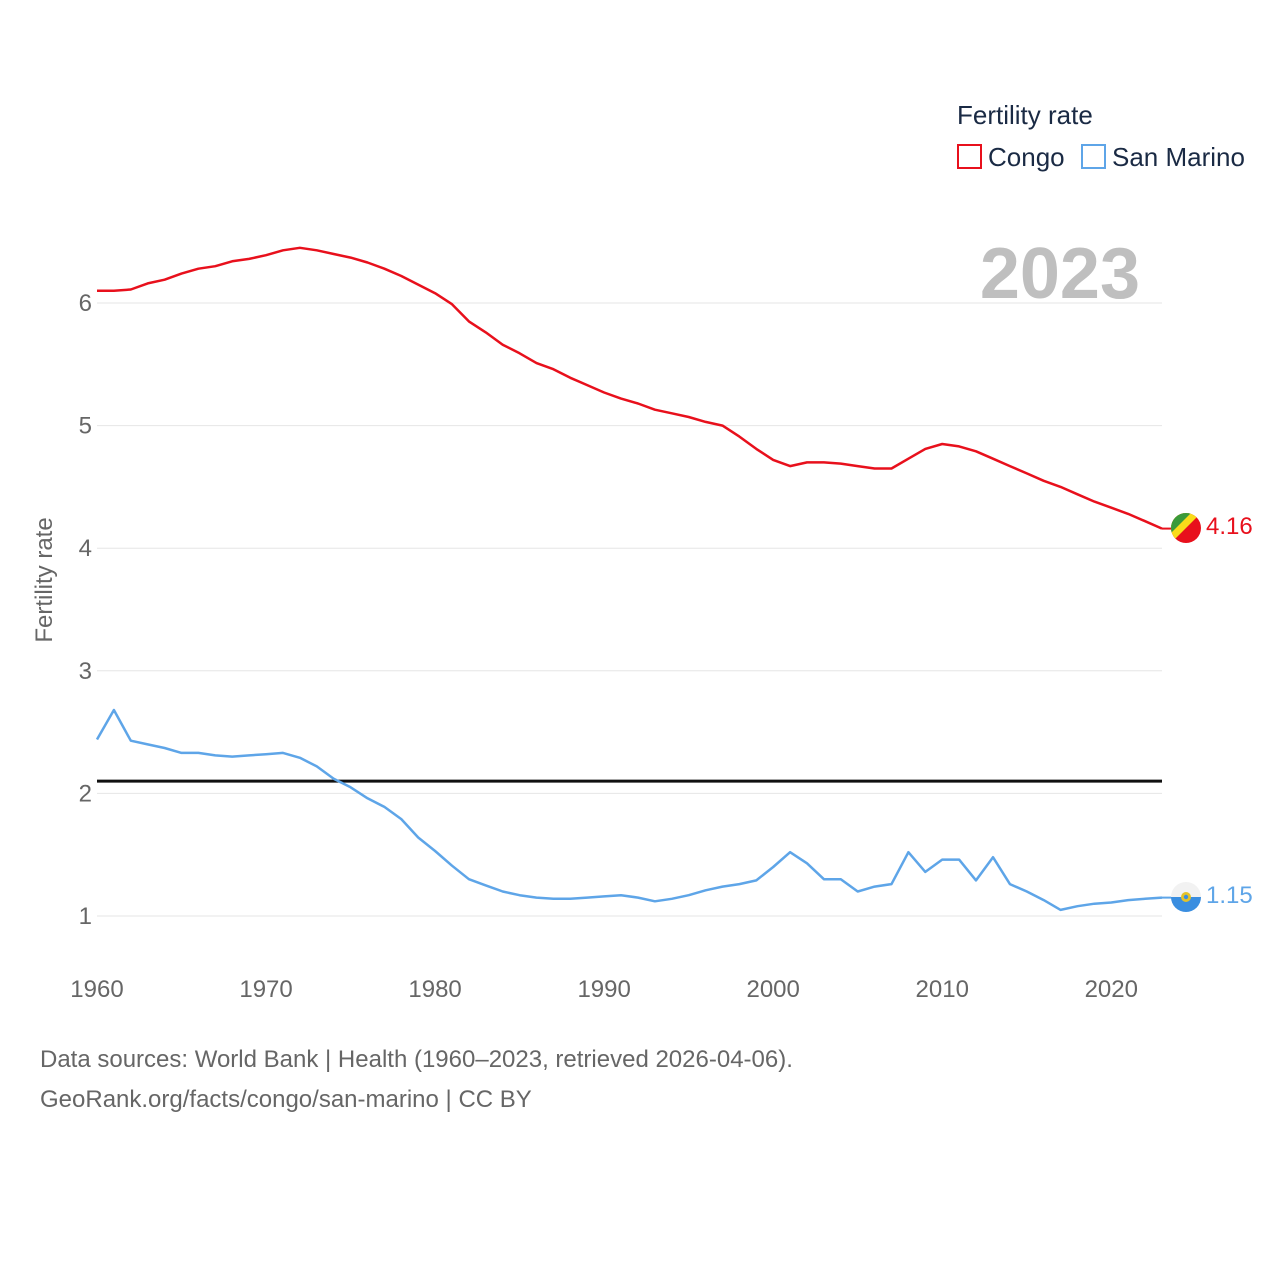  I want to click on legend-title: Fertility rate, so click(1025, 115).